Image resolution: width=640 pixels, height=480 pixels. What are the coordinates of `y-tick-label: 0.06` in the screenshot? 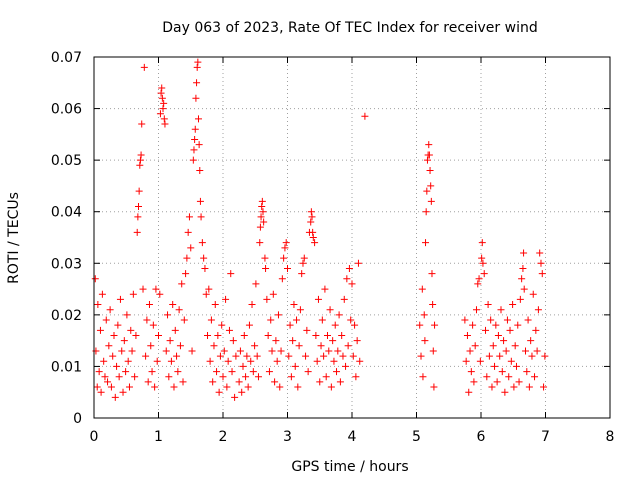 It's located at (66, 110).